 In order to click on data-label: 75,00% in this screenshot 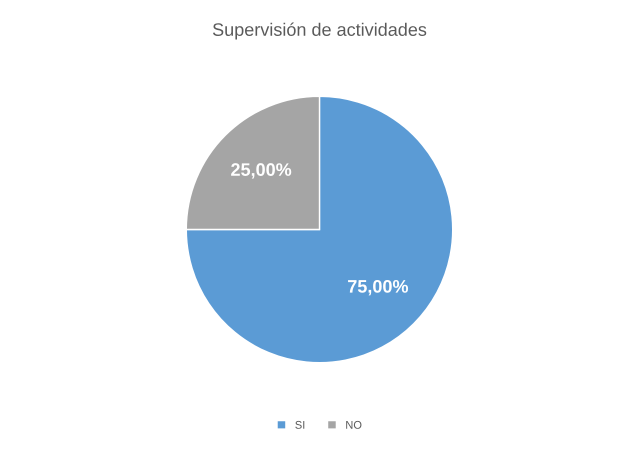, I will do `click(378, 288)`.